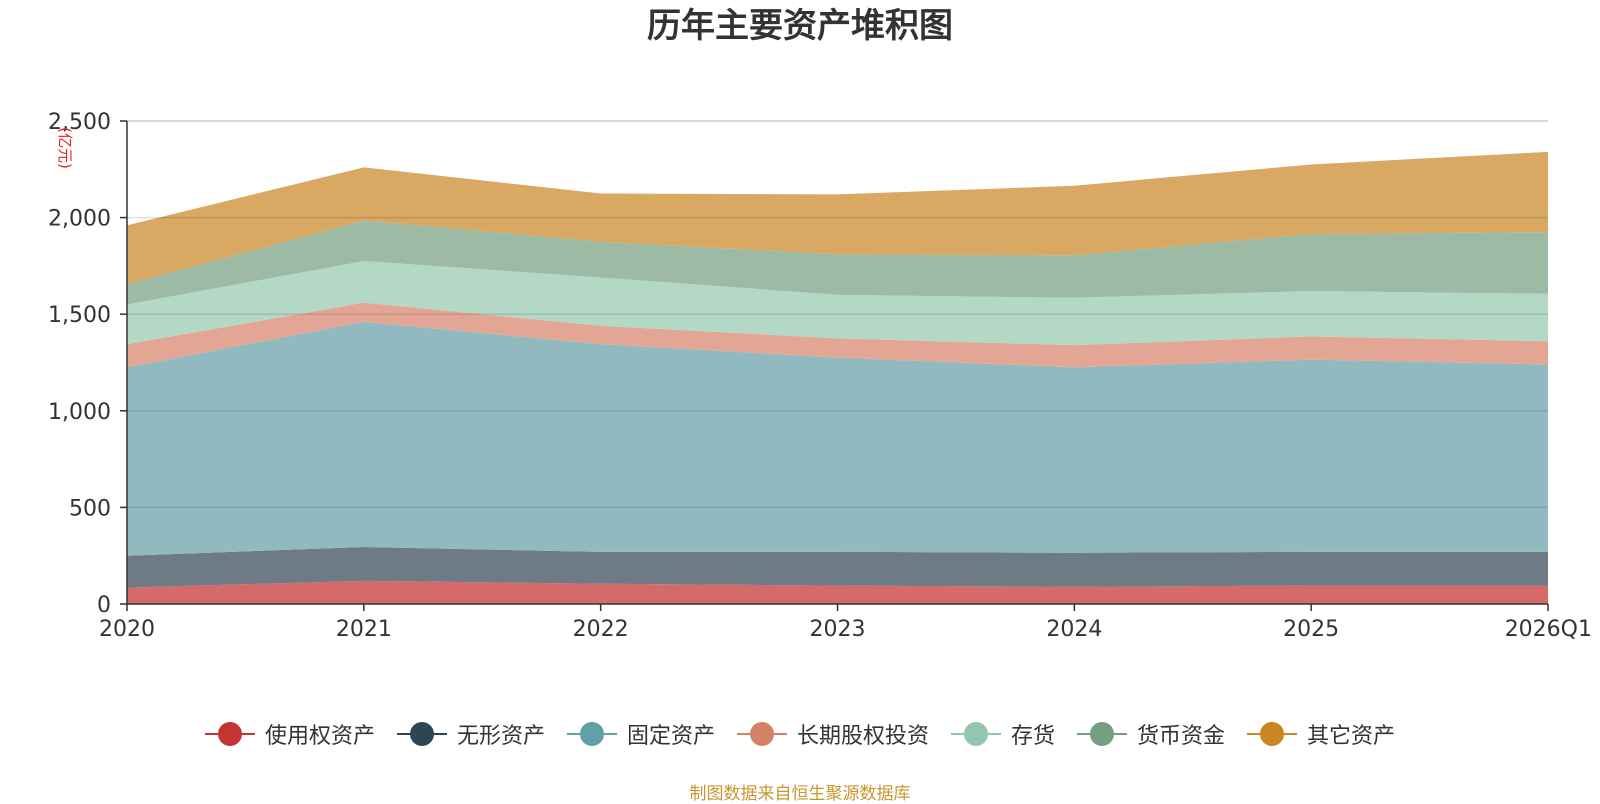 This screenshot has width=1600, height=804. Describe the element at coordinates (1548, 629) in the screenshot. I see `x-tick-label: 2026Q1` at that location.